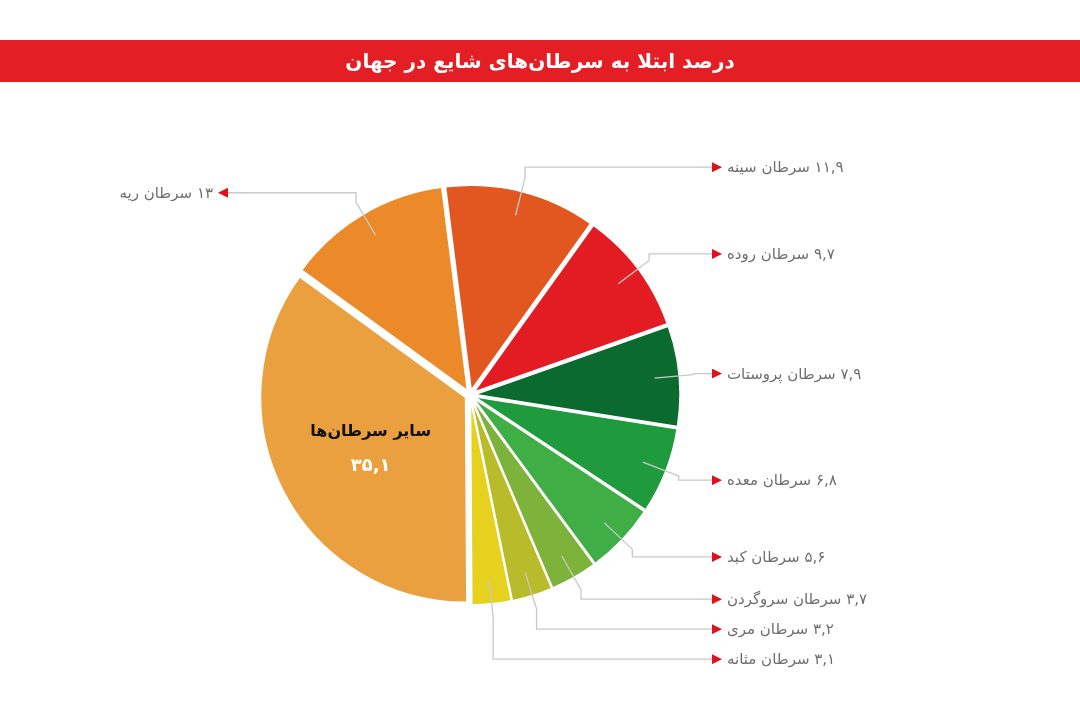 The image size is (1080, 720). What do you see at coordinates (768, 659) in the screenshot?
I see `slice-label: سرطان مثانه` at bounding box center [768, 659].